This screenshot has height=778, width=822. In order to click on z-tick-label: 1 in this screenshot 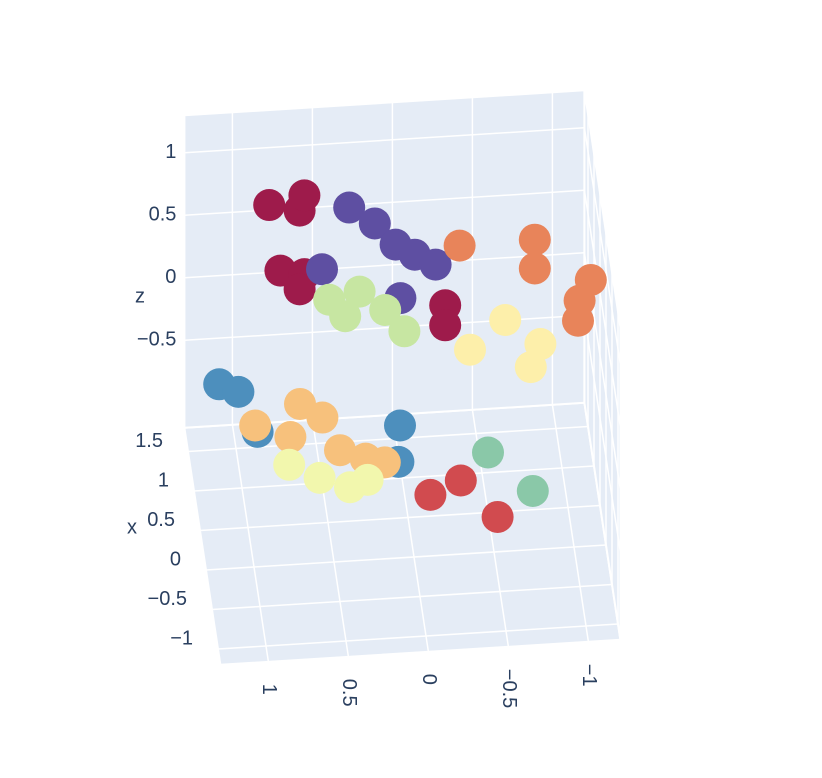, I will do `click(170, 152)`.